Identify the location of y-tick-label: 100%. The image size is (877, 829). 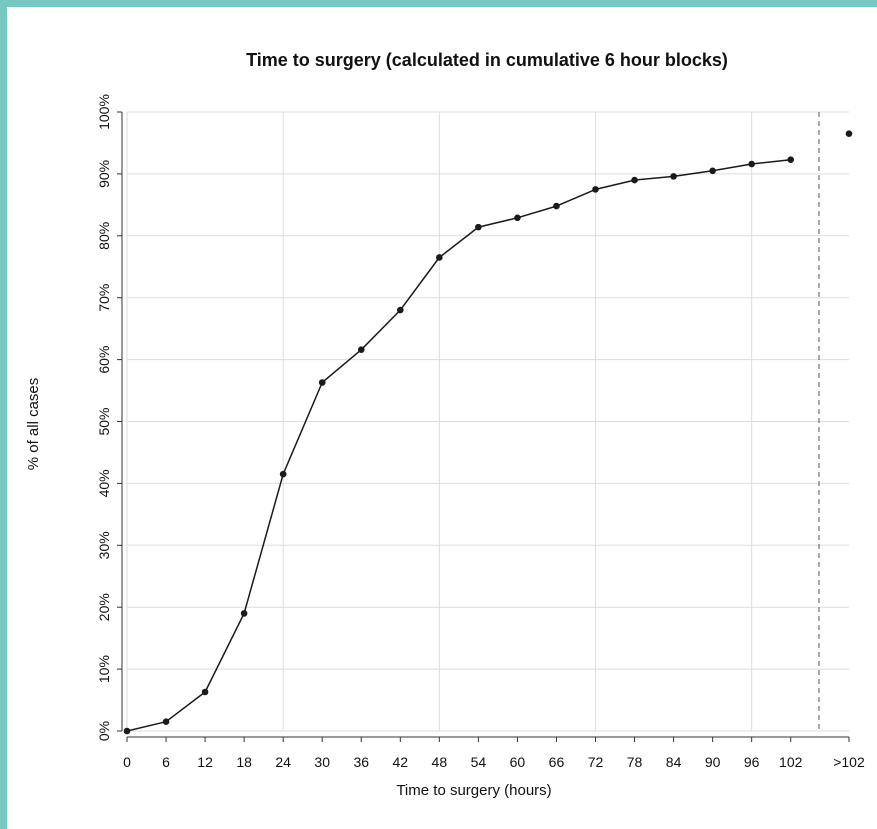
(104, 112).